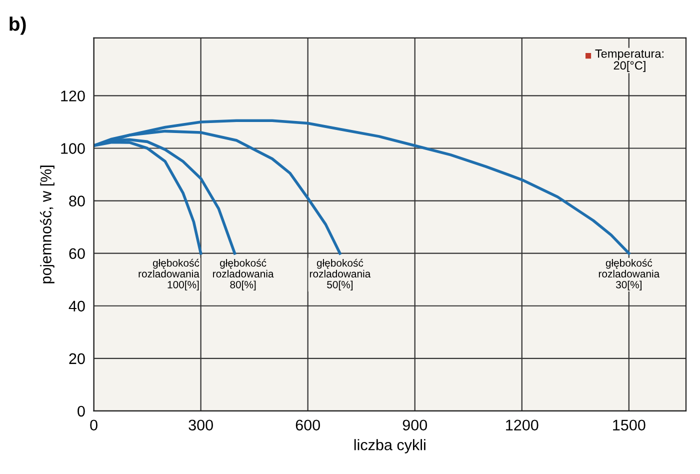 Image resolution: width=700 pixels, height=474 pixels. What do you see at coordinates (390, 446) in the screenshot?
I see `x-axis-title: liczba cykli` at bounding box center [390, 446].